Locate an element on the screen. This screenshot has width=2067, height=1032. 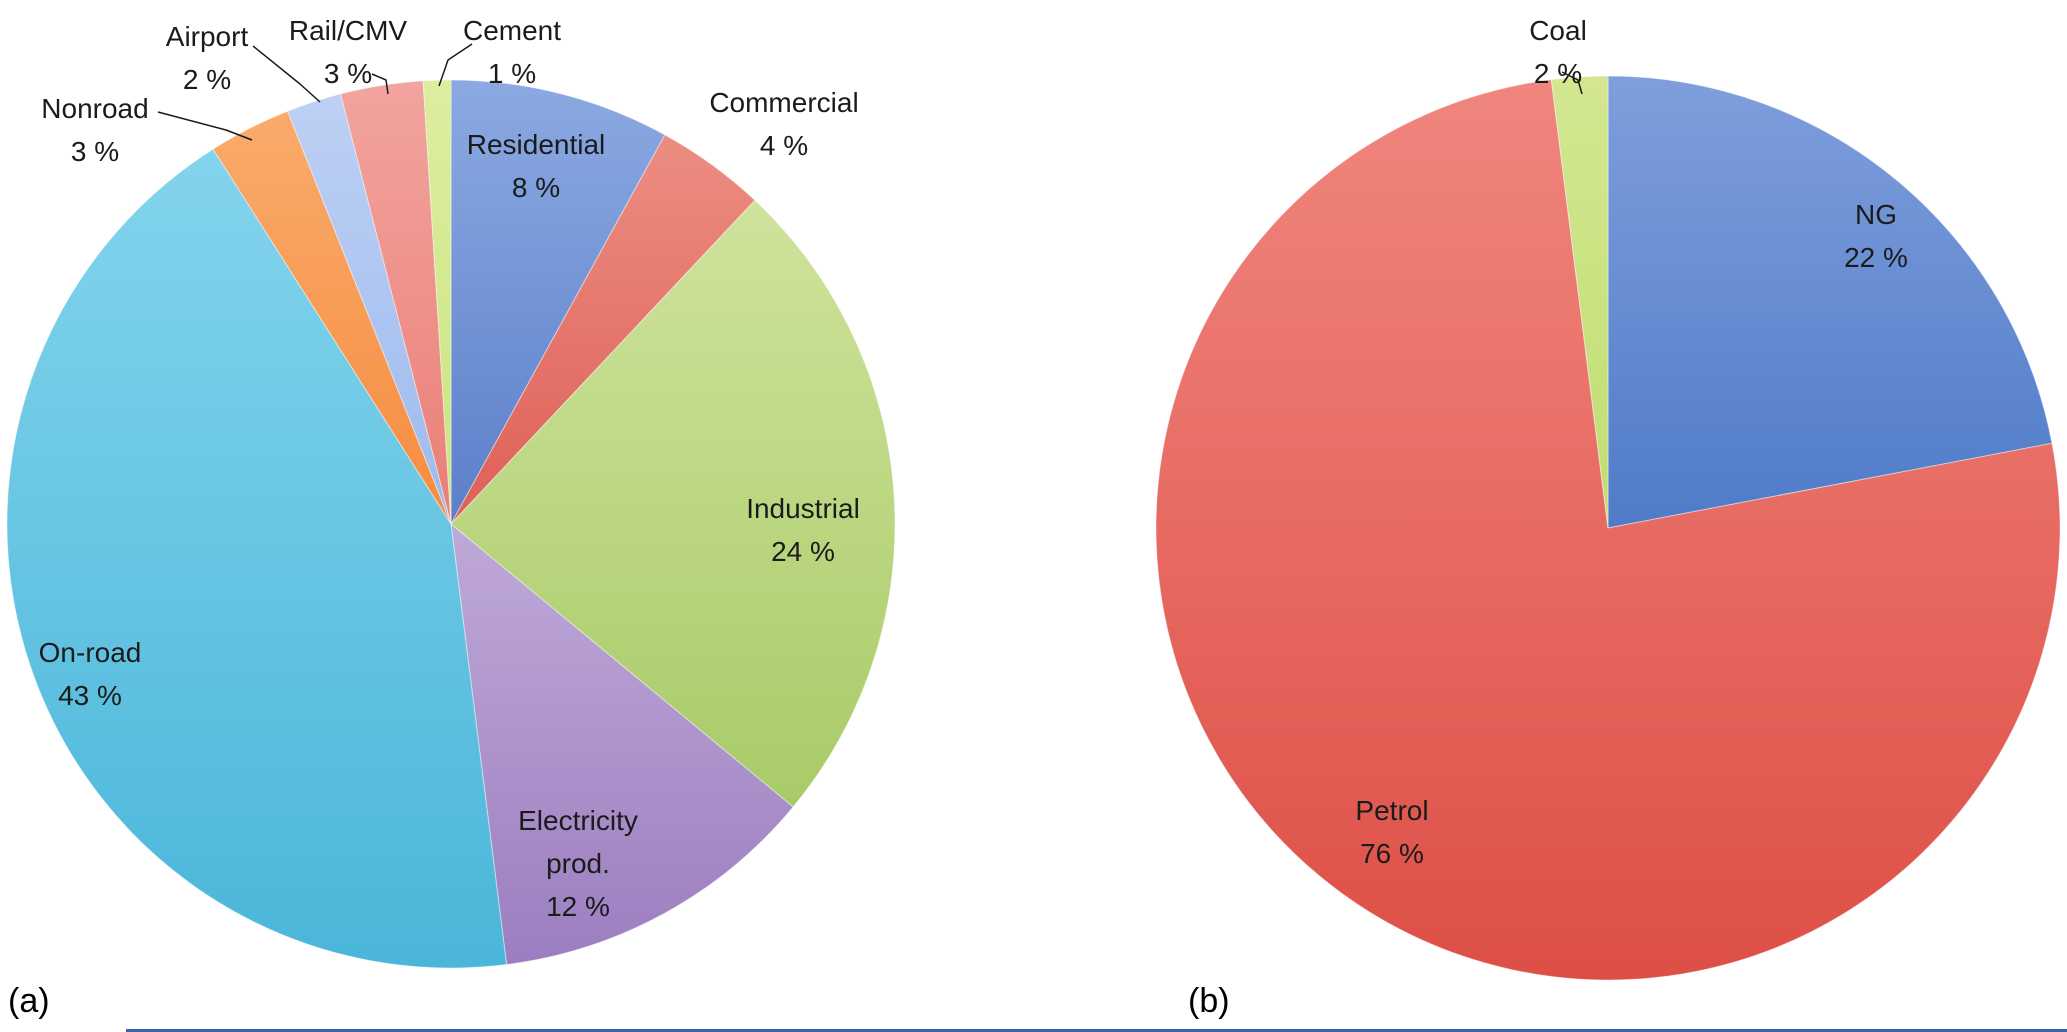
pie-slice-electricity-prod is located at coordinates (622, 744).